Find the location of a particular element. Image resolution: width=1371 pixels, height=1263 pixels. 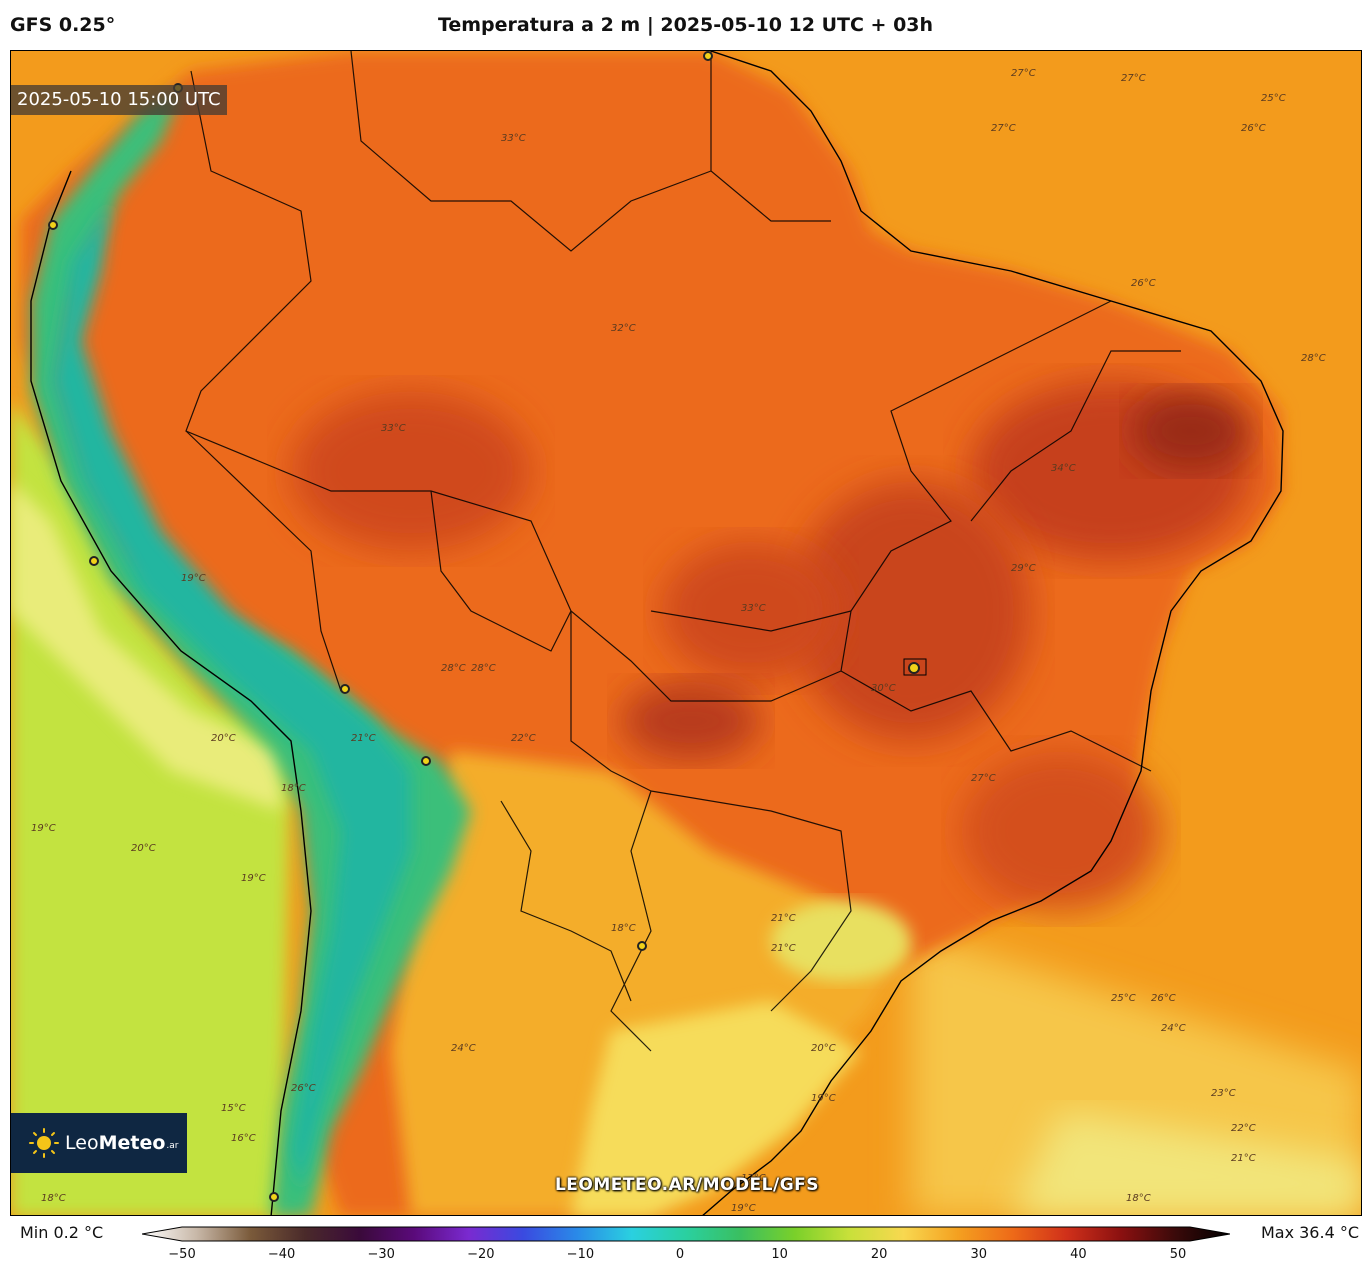

south-atlantic-cooler is located at coordinates (1186, 1163).